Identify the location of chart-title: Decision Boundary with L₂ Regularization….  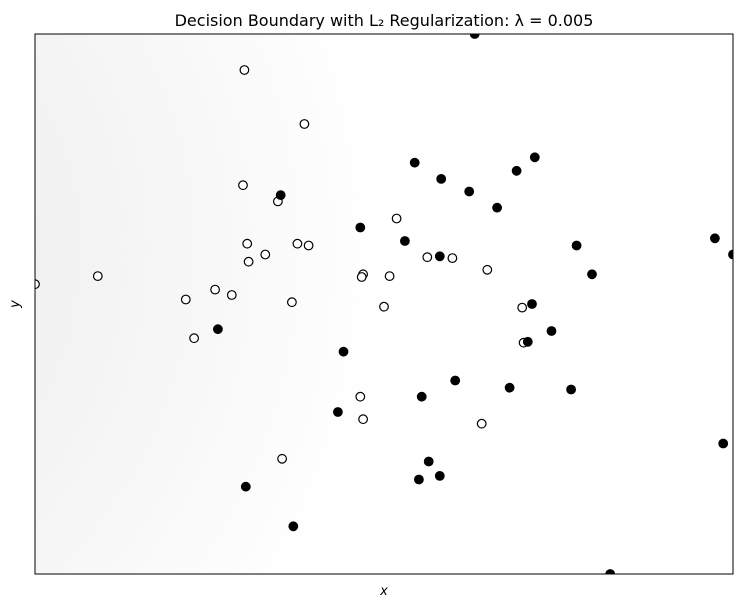
(384, 20).